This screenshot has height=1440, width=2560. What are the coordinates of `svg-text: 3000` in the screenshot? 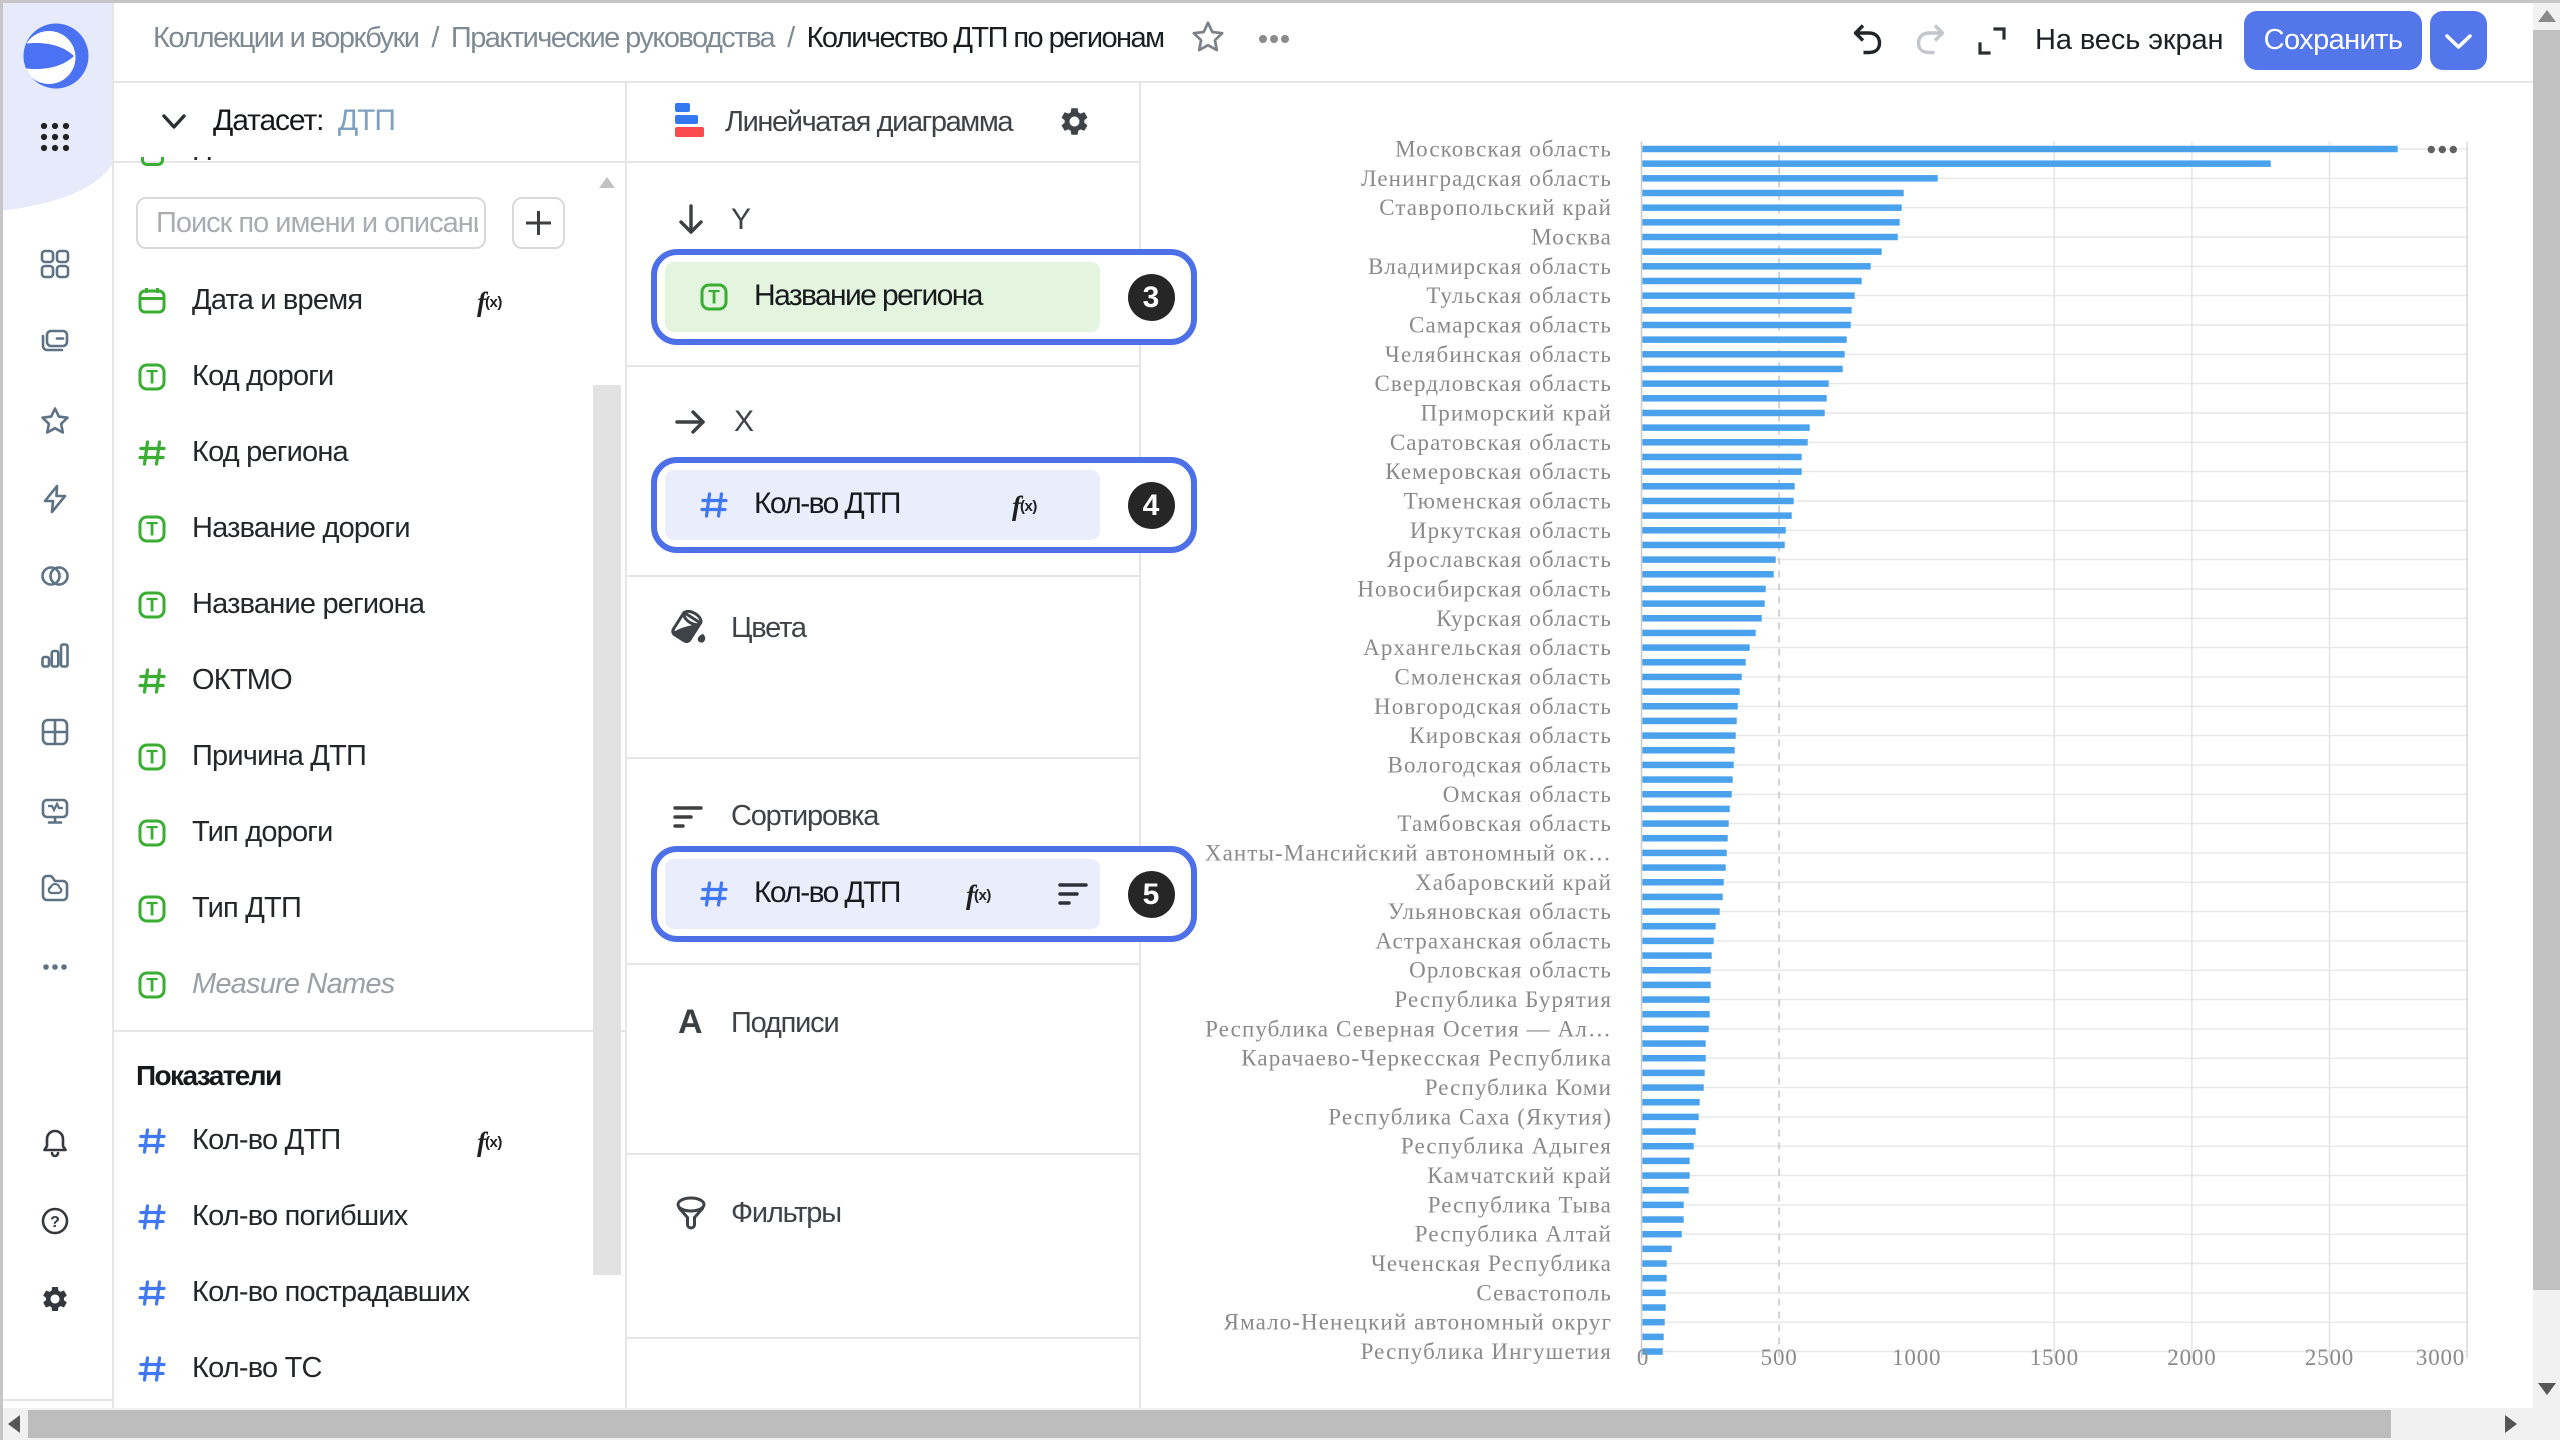 It's located at (2440, 1357).